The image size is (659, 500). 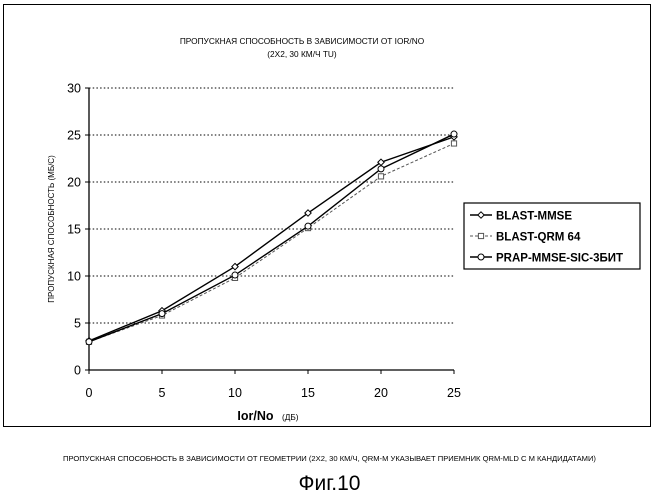 What do you see at coordinates (538, 238) in the screenshot?
I see `legend-label-blast-qrm-64: BLAST-QRM 64` at bounding box center [538, 238].